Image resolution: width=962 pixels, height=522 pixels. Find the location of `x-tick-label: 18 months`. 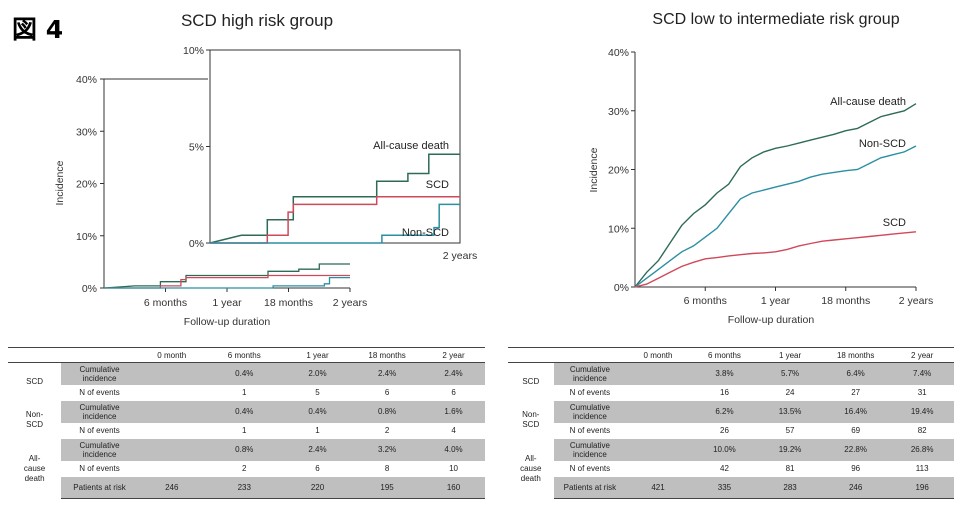

x-tick-label: 18 months is located at coordinates (845, 301).